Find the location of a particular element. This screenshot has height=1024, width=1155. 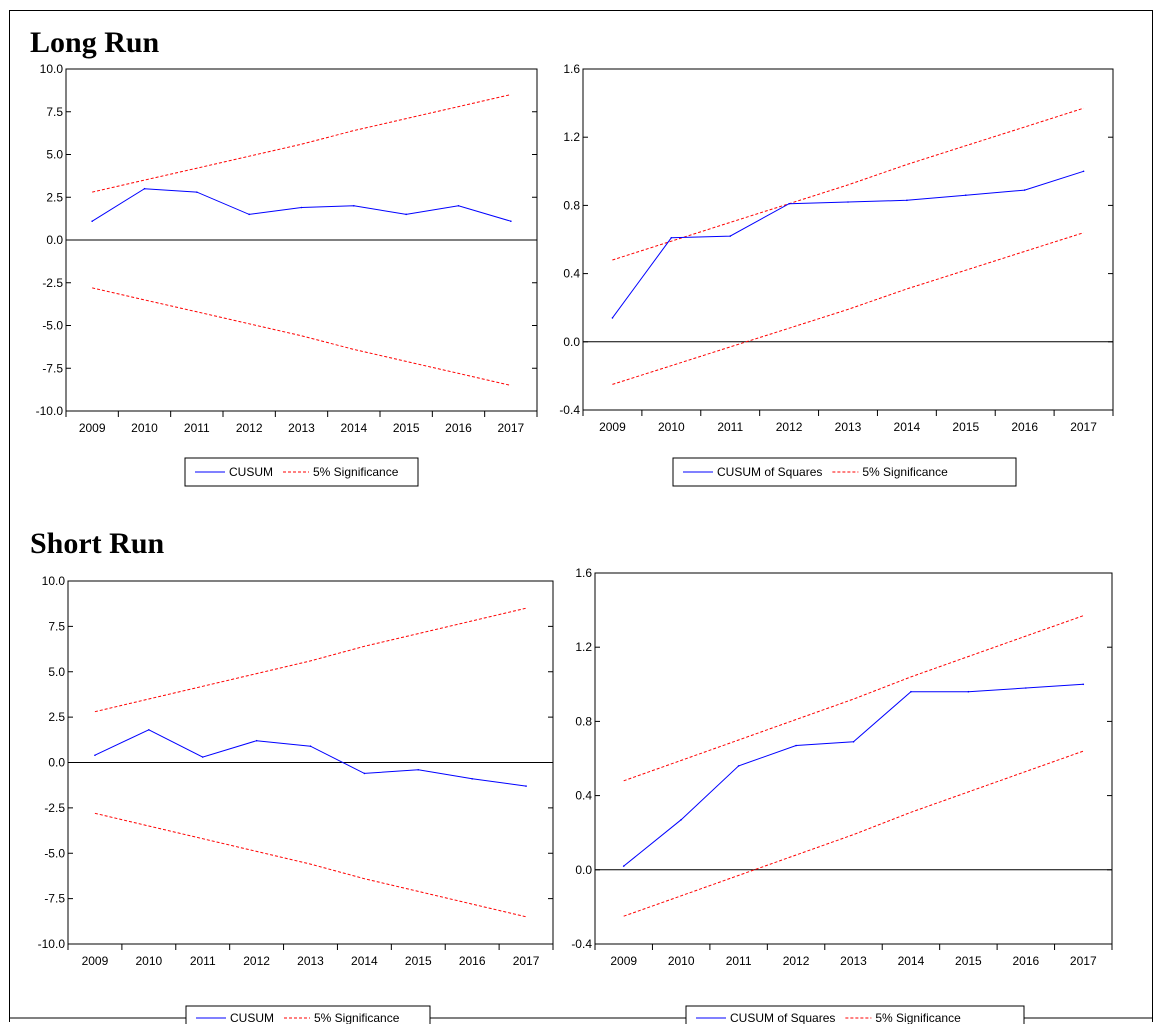

significance-bound-upper is located at coordinates (853, 698).